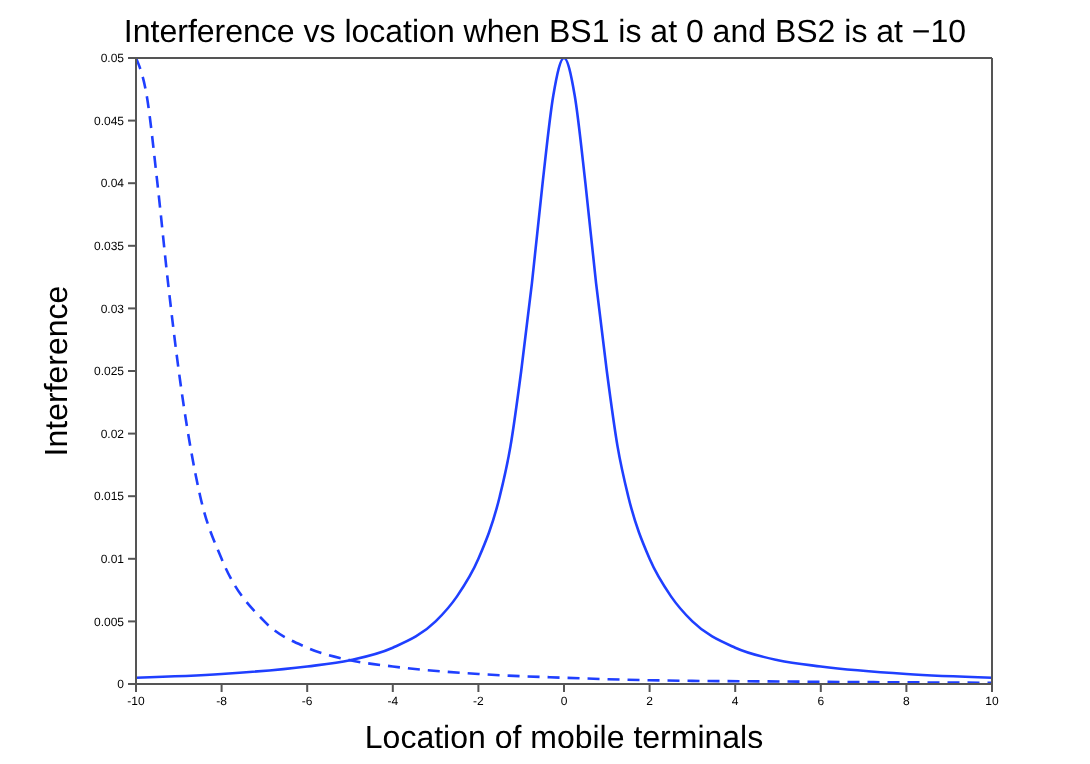 The image size is (1090, 764). What do you see at coordinates (564, 739) in the screenshot?
I see `x-axis-title: Location of mobile terminals` at bounding box center [564, 739].